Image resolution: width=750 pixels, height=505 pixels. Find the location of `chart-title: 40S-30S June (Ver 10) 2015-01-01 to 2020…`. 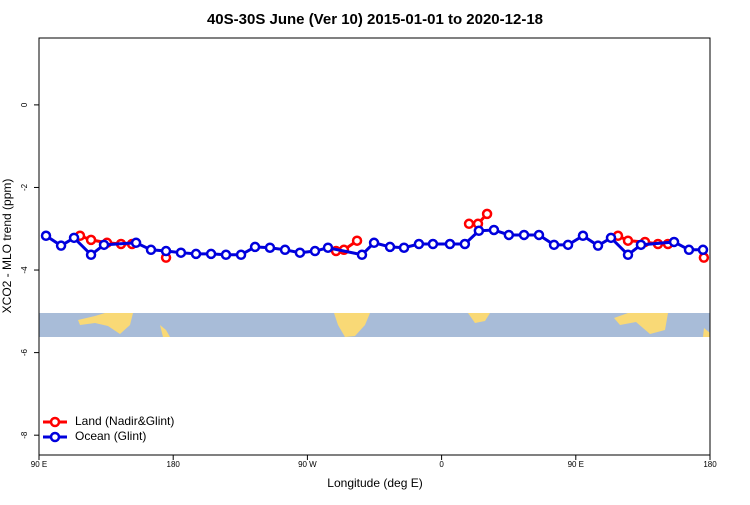

chart-title: 40S-30S June (Ver 10) 2015-01-01 to 2020… is located at coordinates (375, 19).